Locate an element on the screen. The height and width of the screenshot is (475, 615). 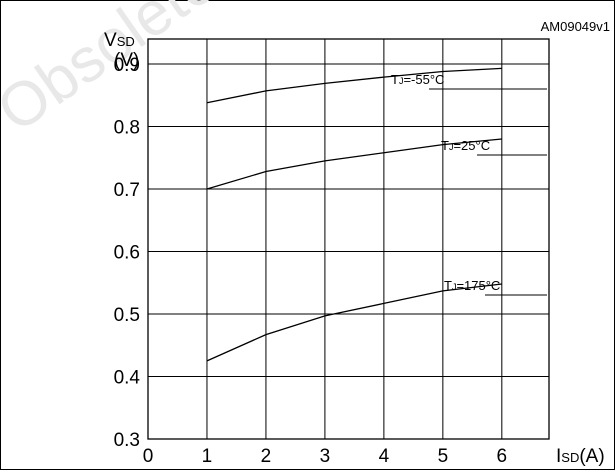
x-tick-label-0: 0 is located at coordinates (148, 456).